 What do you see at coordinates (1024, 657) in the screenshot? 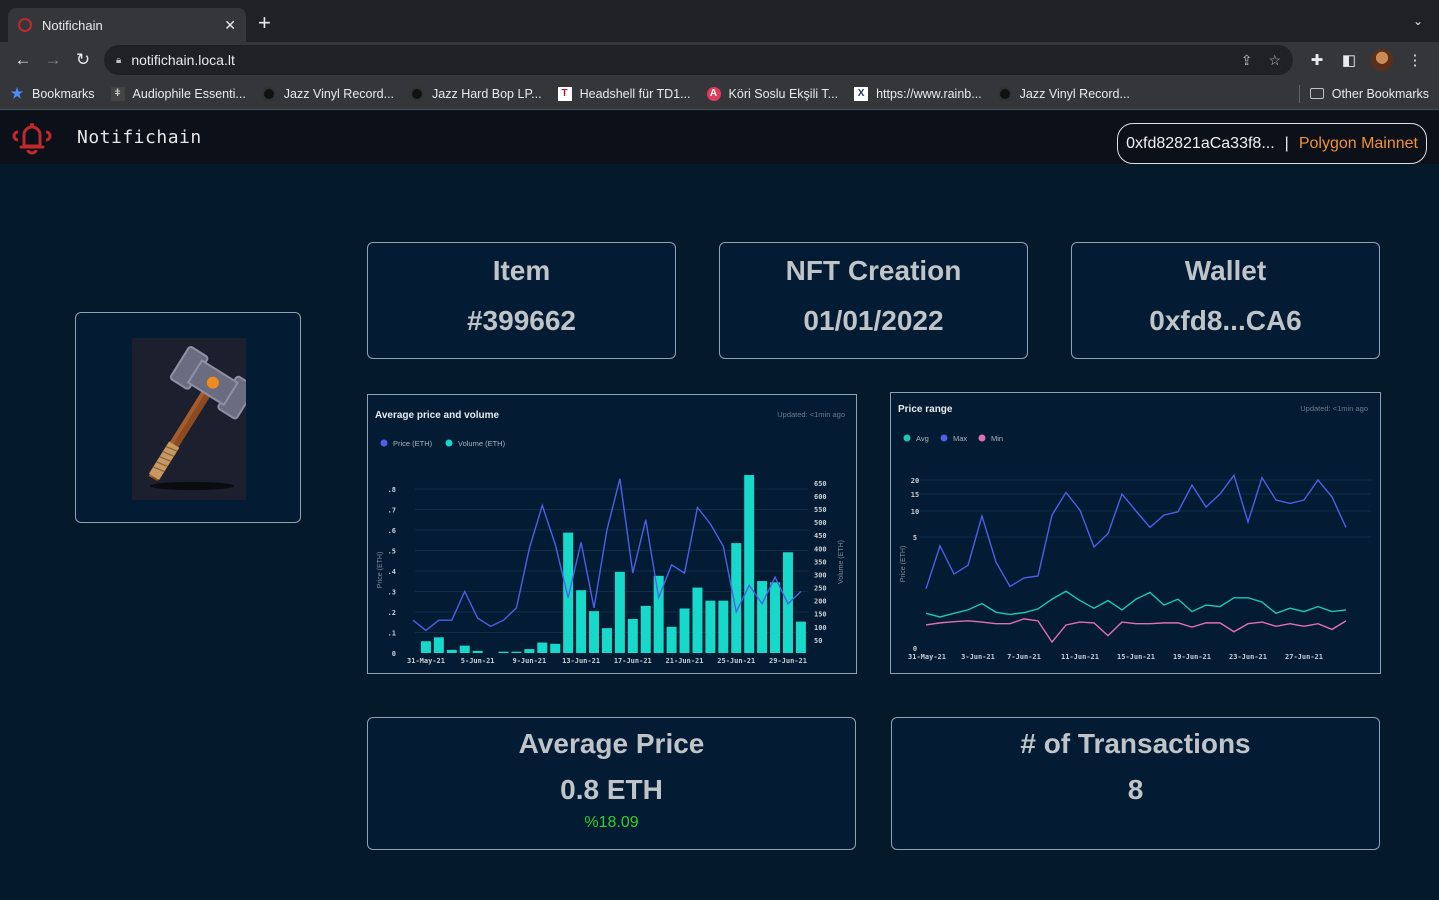
I see `x-tick-label: 7-Jun-21` at bounding box center [1024, 657].